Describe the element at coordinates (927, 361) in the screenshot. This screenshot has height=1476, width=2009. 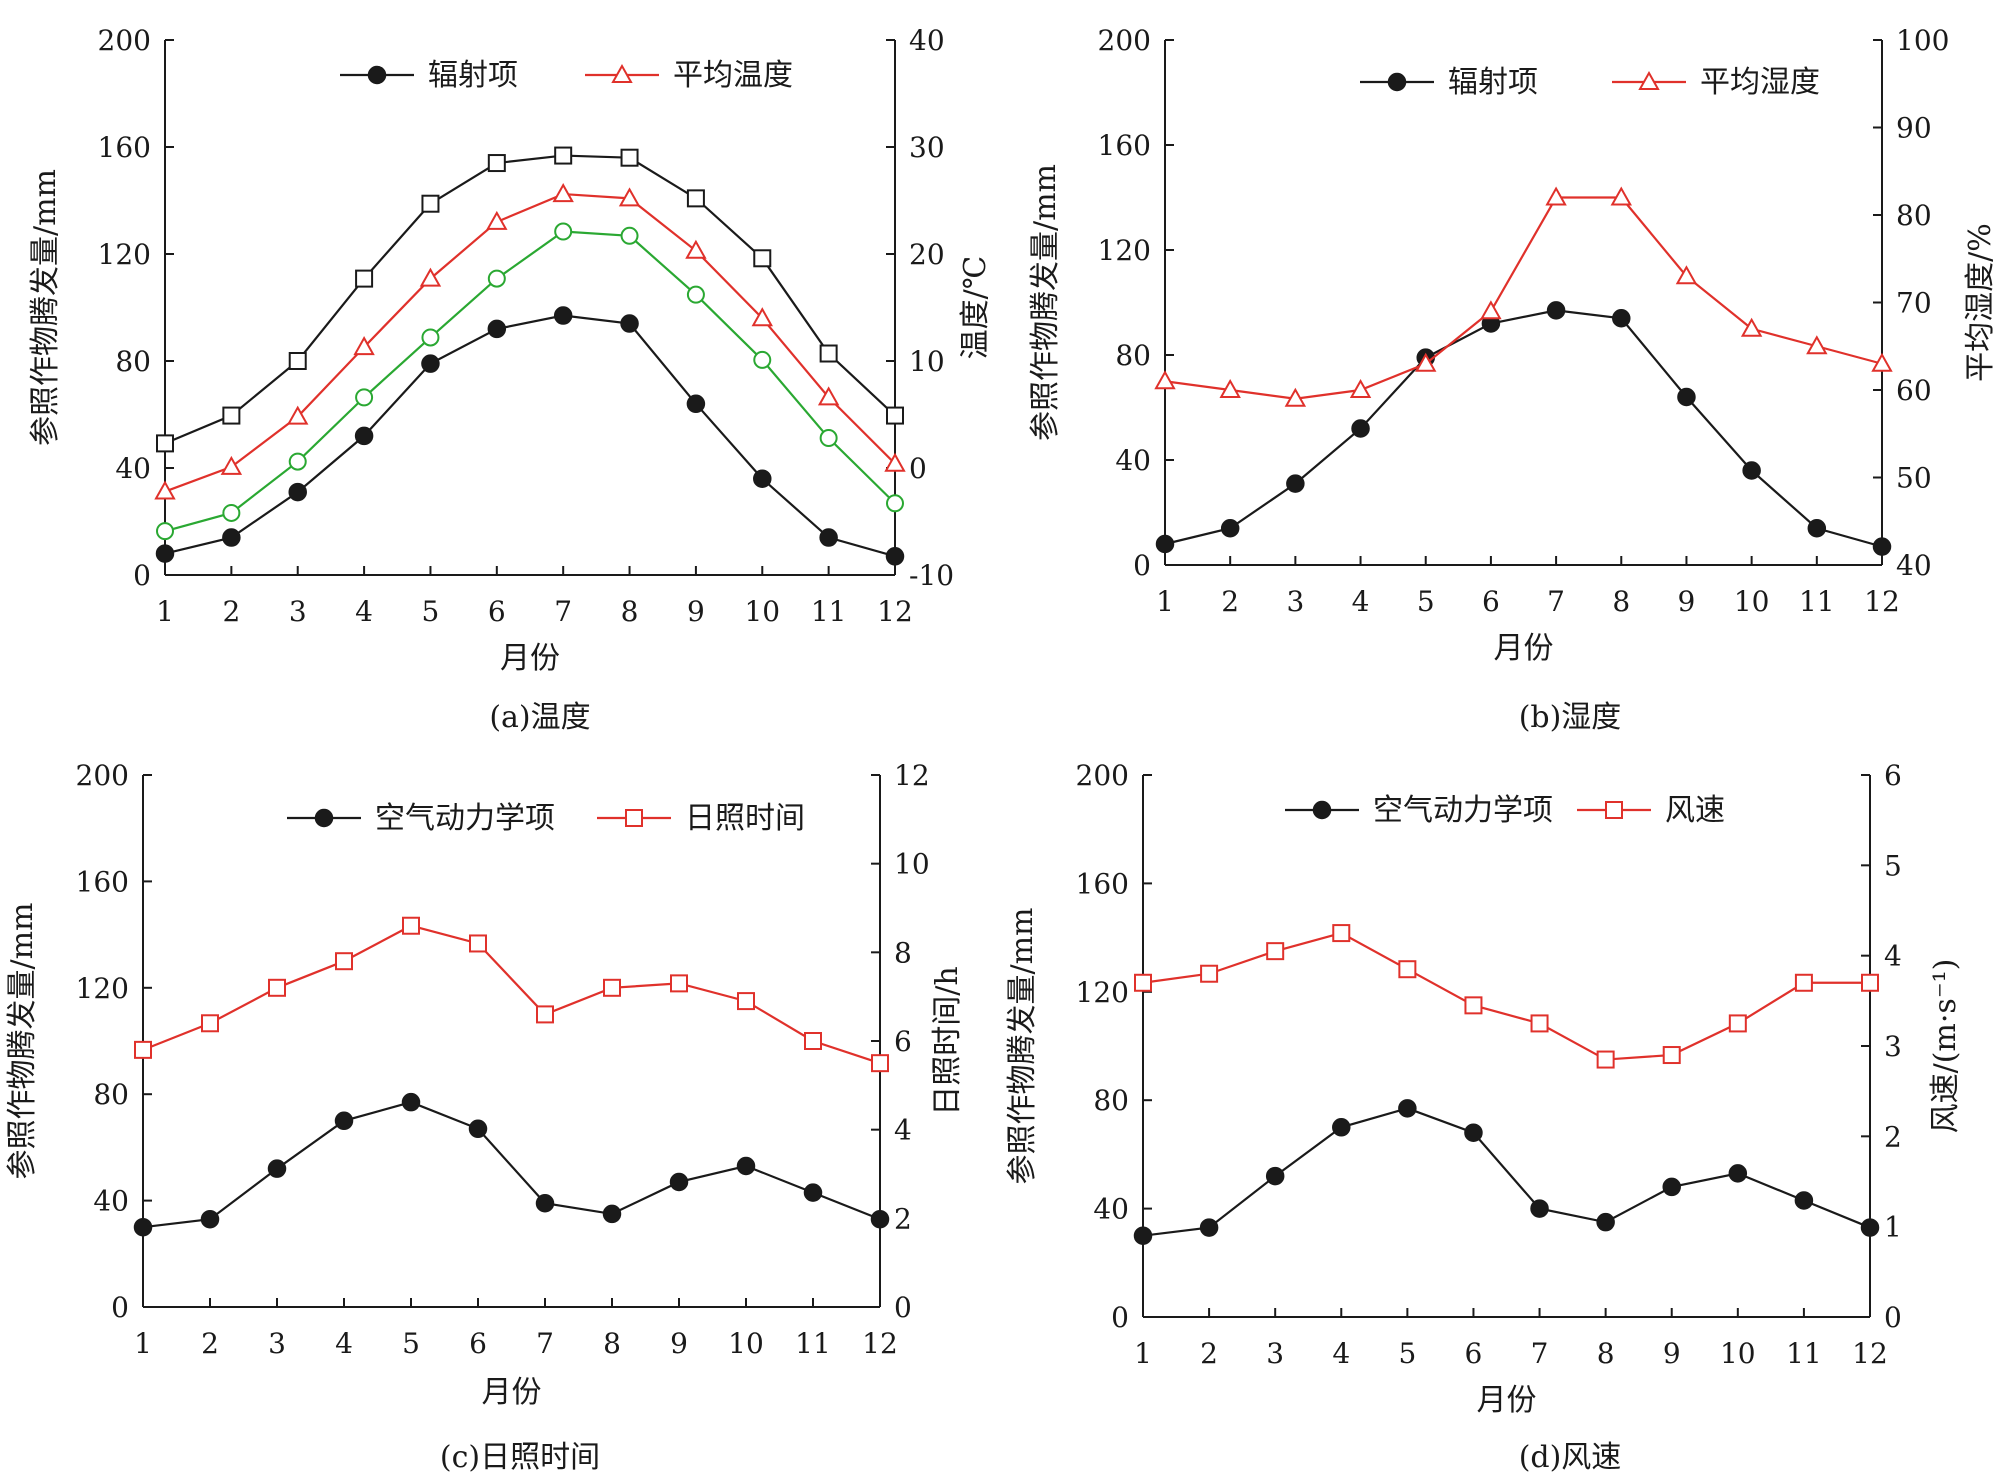
I see `y-tick-label-right: 10` at that location.